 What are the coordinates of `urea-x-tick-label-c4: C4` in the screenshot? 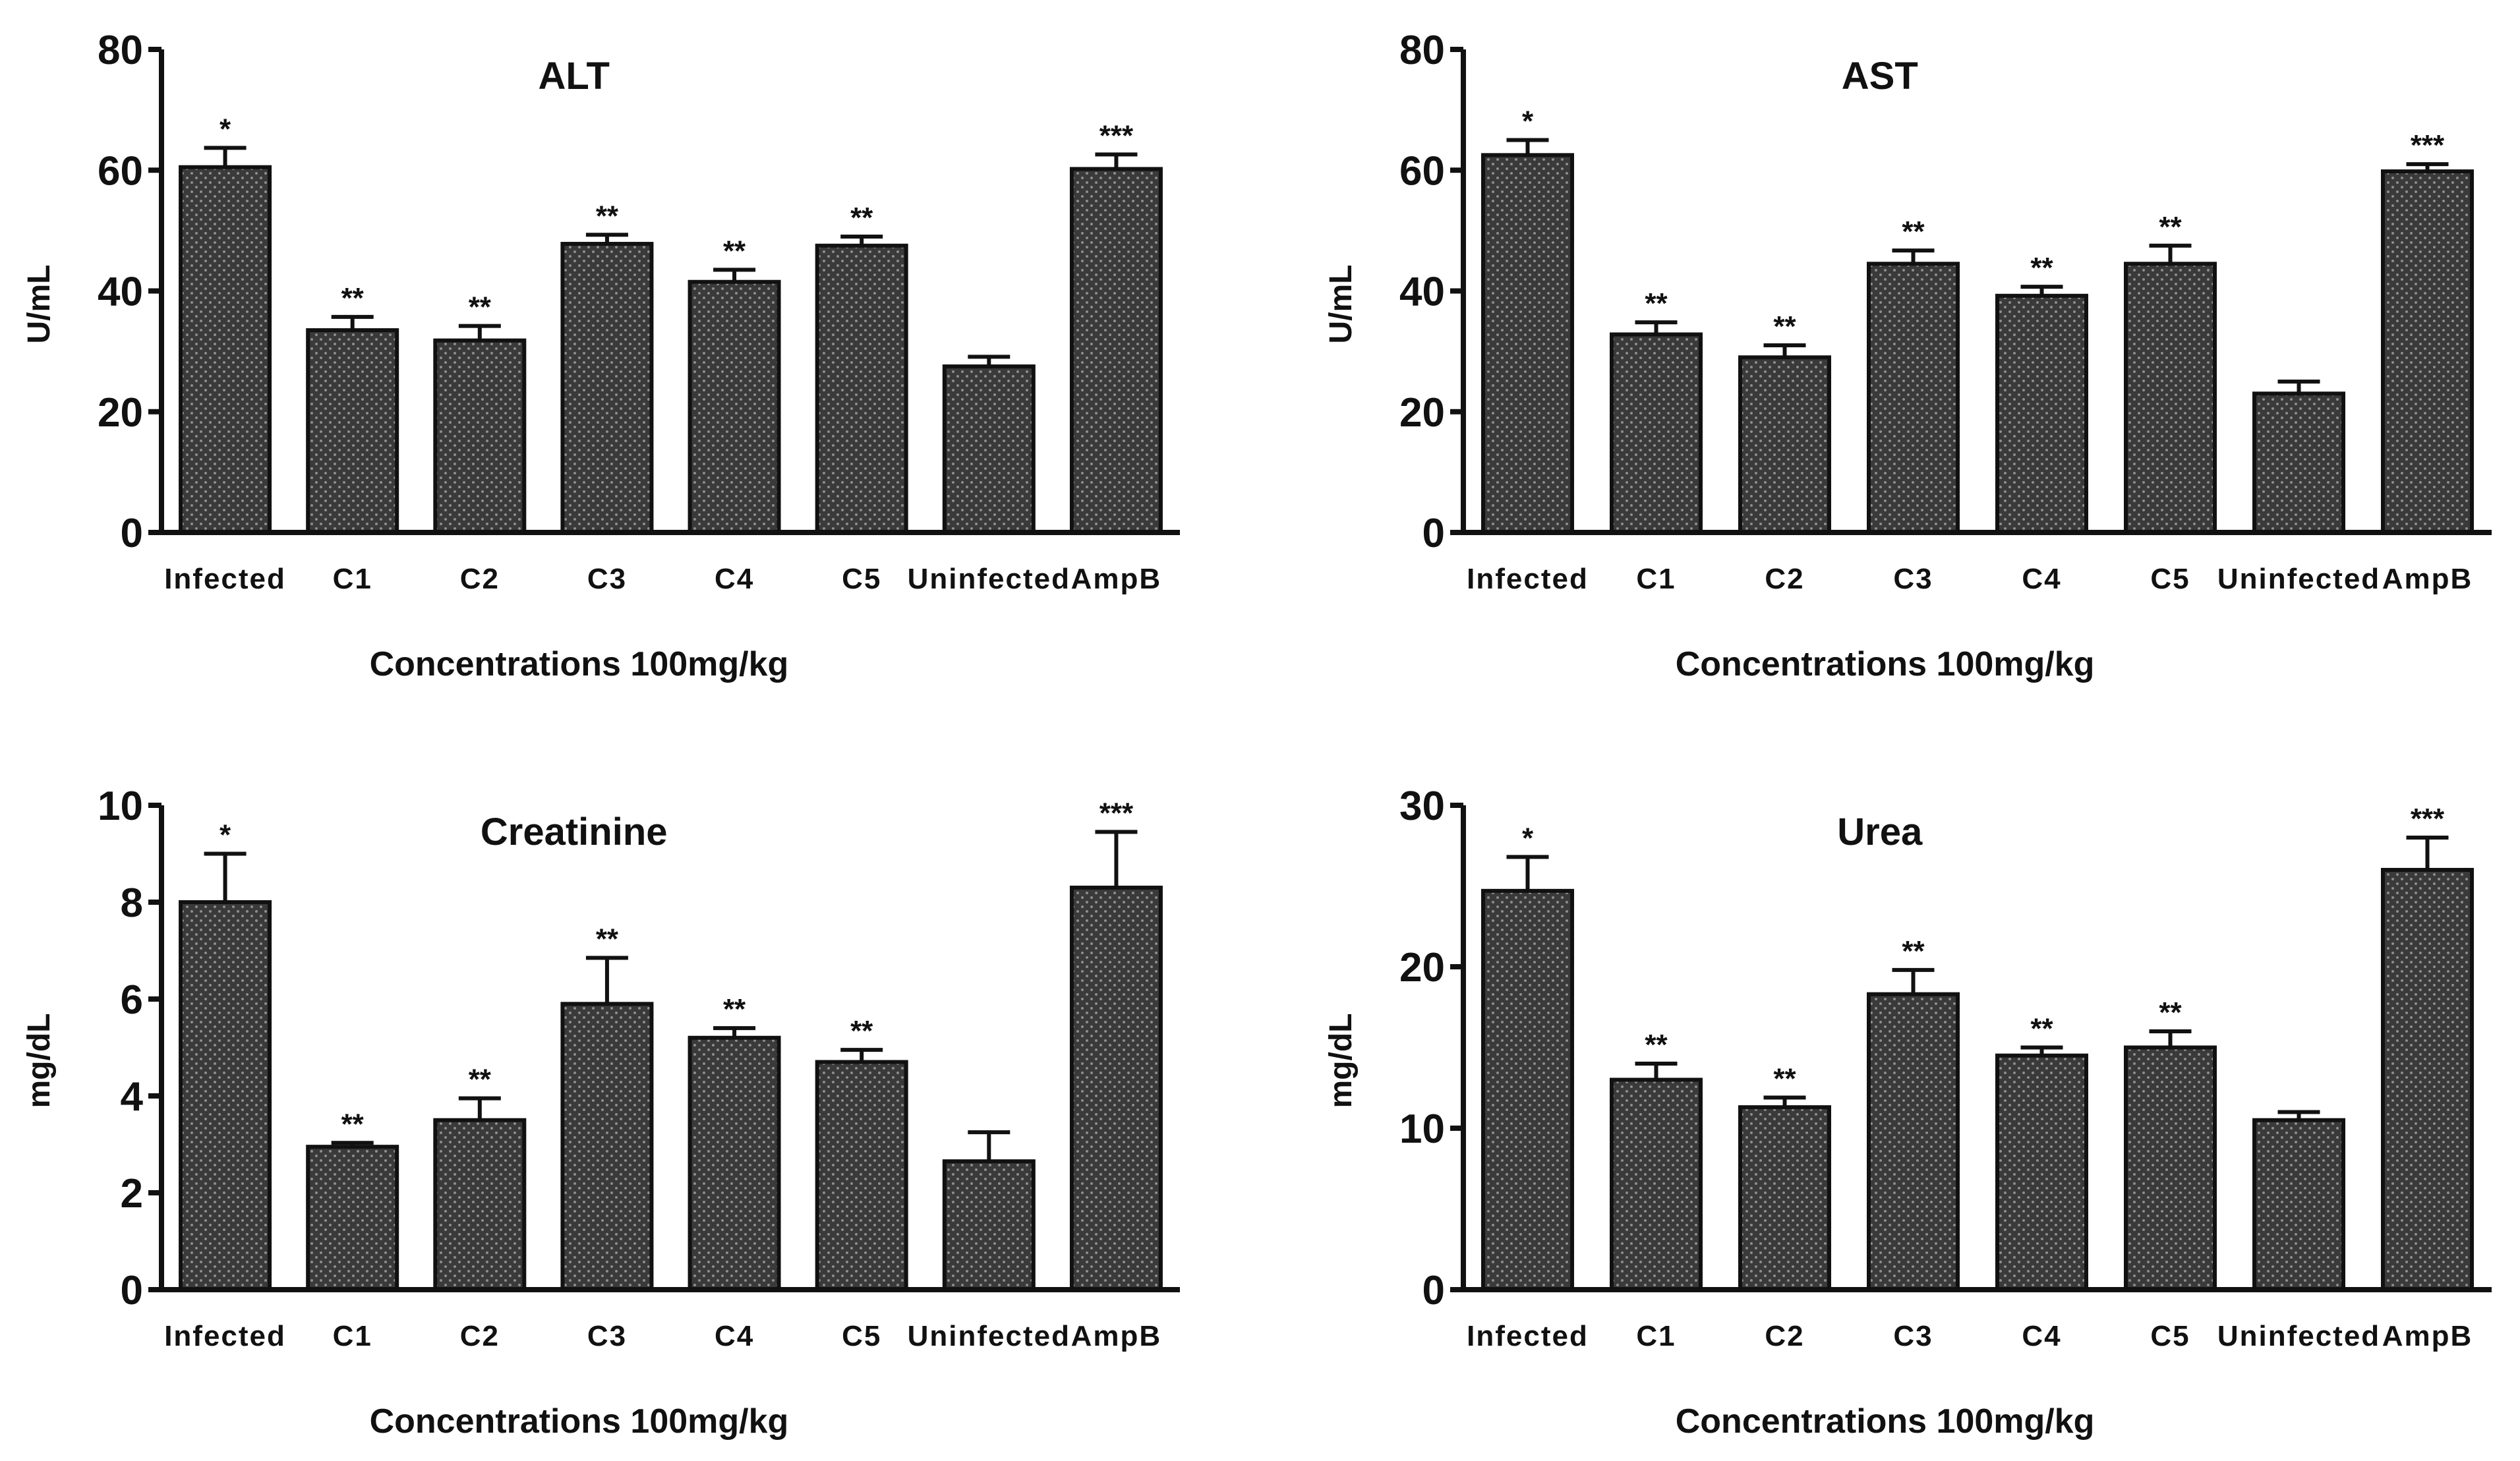 It's located at (2041, 1336).